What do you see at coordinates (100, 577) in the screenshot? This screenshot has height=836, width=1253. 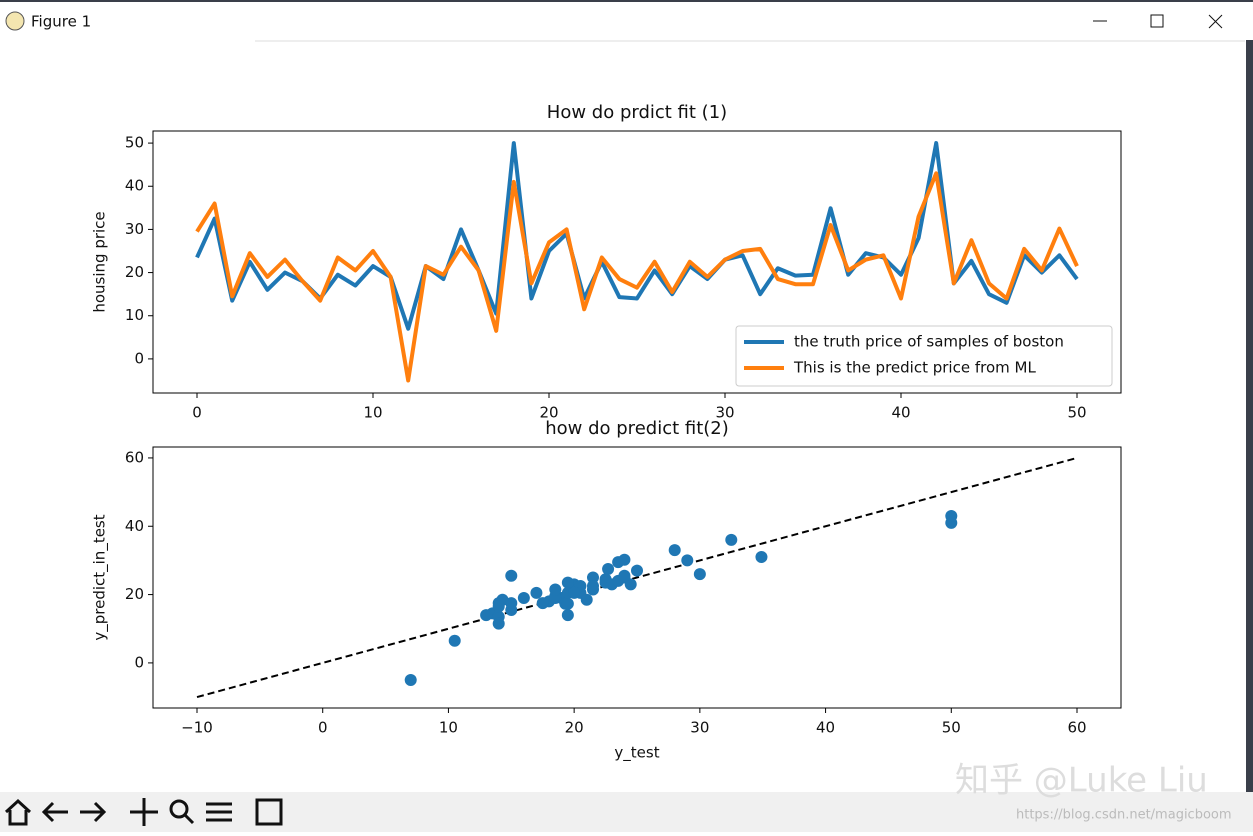 I see `y-axis-label: y_predict_in_test` at bounding box center [100, 577].